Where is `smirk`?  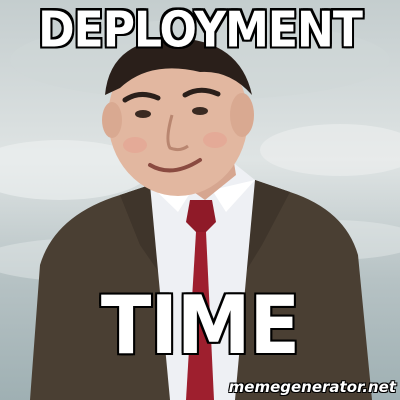 smirk is located at coordinates (175, 165).